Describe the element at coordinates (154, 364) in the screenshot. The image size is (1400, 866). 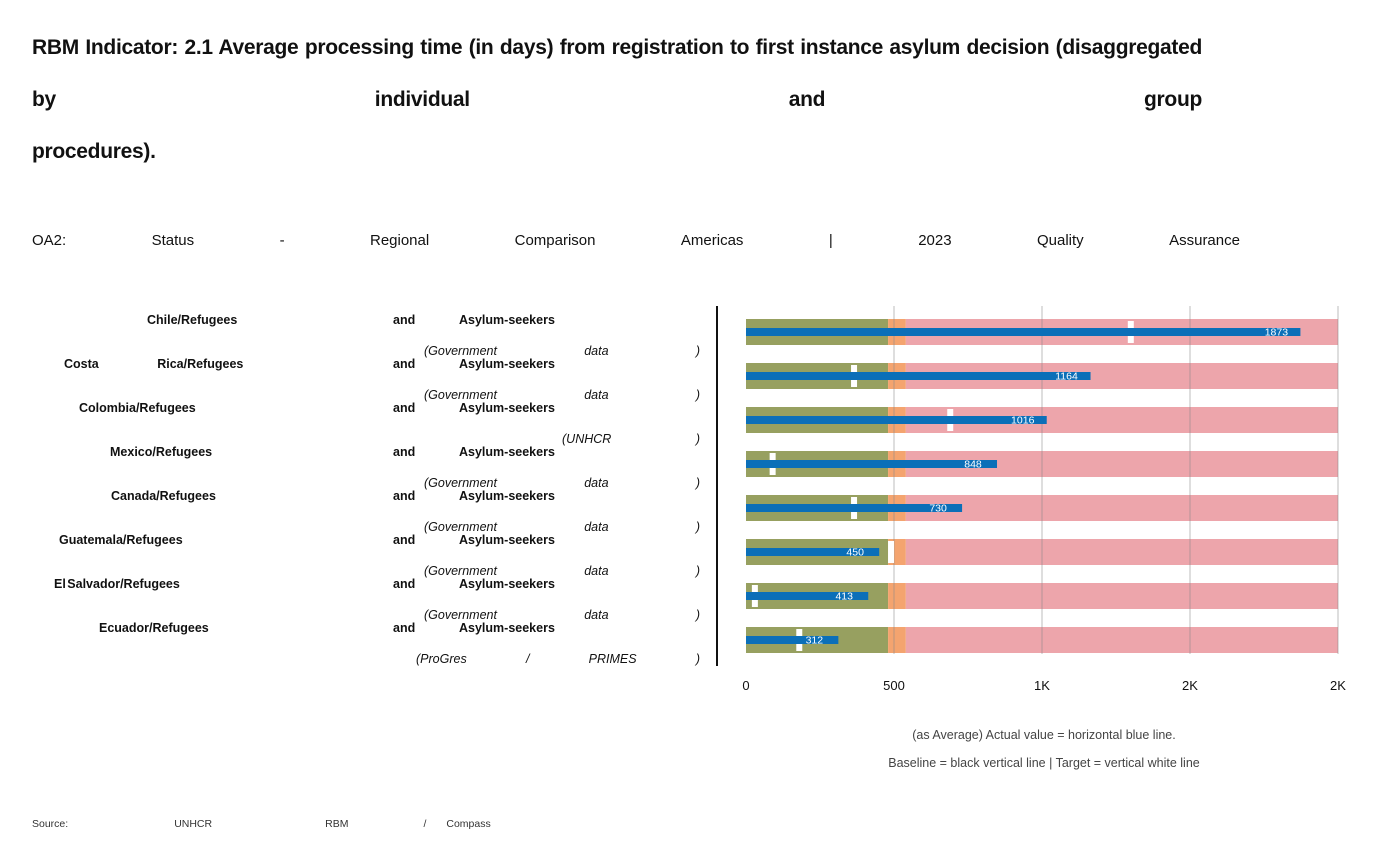
I see `category-country: Costa Rica/Refugees` at that location.